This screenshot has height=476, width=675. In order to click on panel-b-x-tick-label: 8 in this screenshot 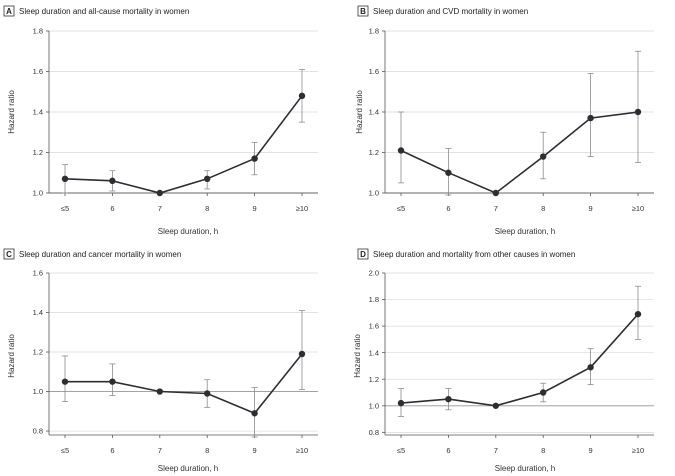, I will do `click(543, 208)`.